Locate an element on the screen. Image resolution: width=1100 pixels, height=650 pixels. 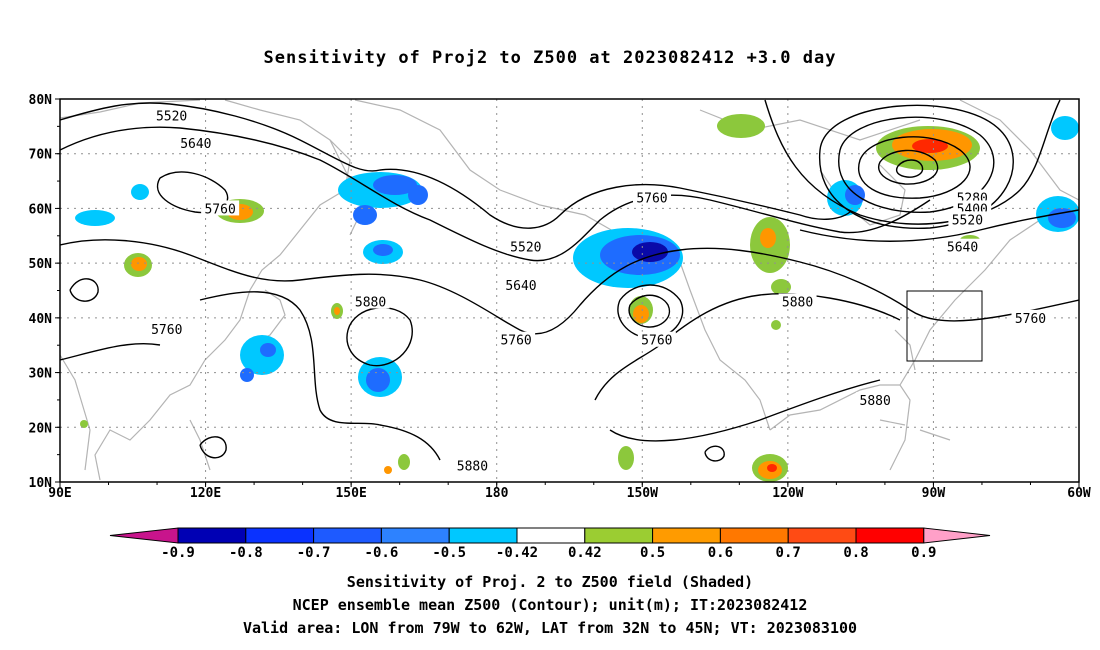
lat-label: 60N is located at coordinates (41, 209).